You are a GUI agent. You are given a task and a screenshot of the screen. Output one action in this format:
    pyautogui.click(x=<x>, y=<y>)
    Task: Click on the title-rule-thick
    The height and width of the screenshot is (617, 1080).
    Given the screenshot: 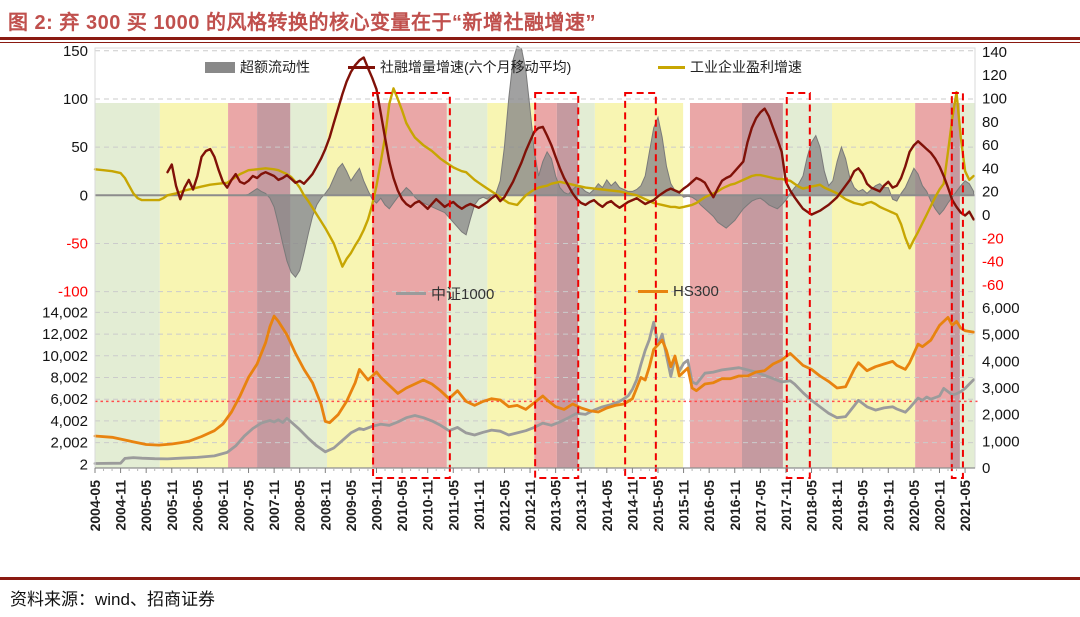 What is the action you would take?
    pyautogui.click(x=540, y=38)
    